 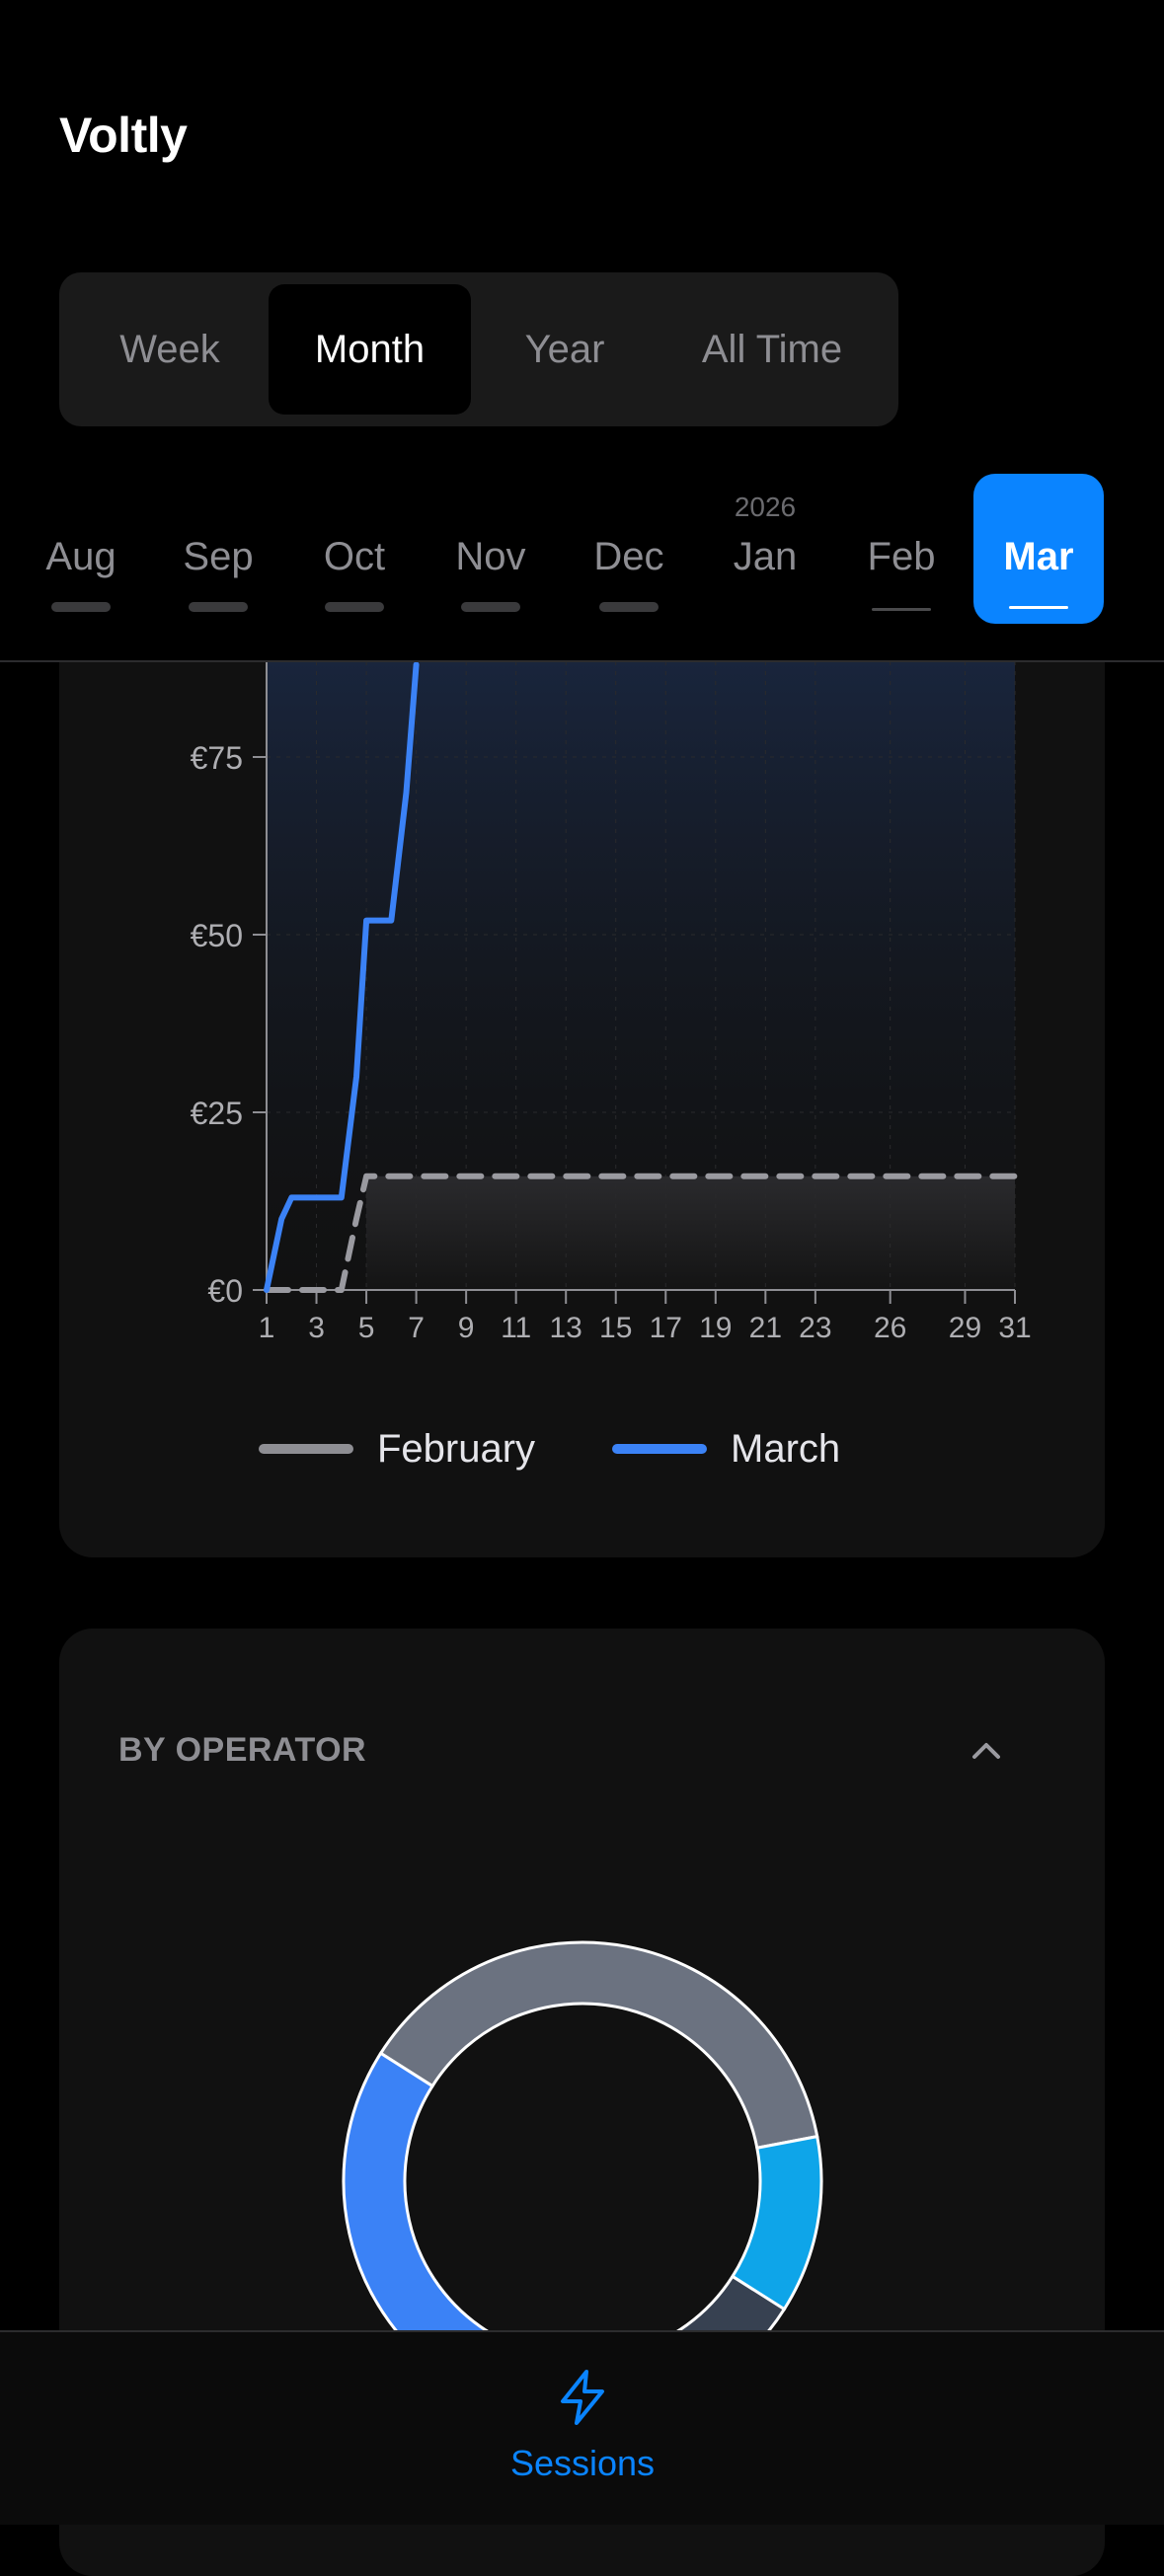 What do you see at coordinates (629, 607) in the screenshot?
I see `month-dec-indicator` at bounding box center [629, 607].